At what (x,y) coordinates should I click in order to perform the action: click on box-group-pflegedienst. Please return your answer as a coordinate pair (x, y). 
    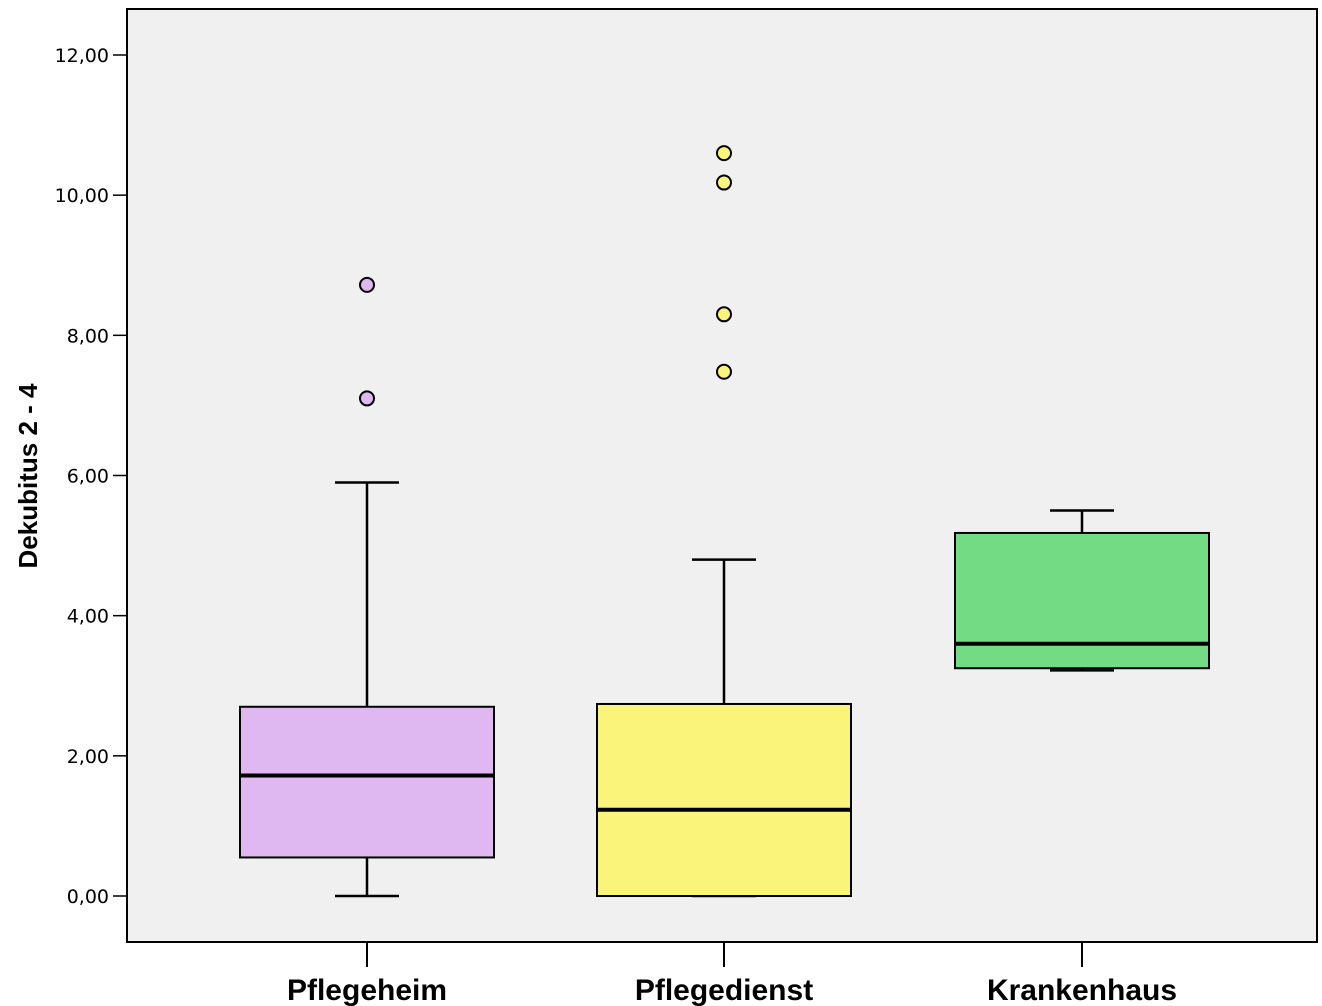
    Looking at the image, I should click on (724, 521).